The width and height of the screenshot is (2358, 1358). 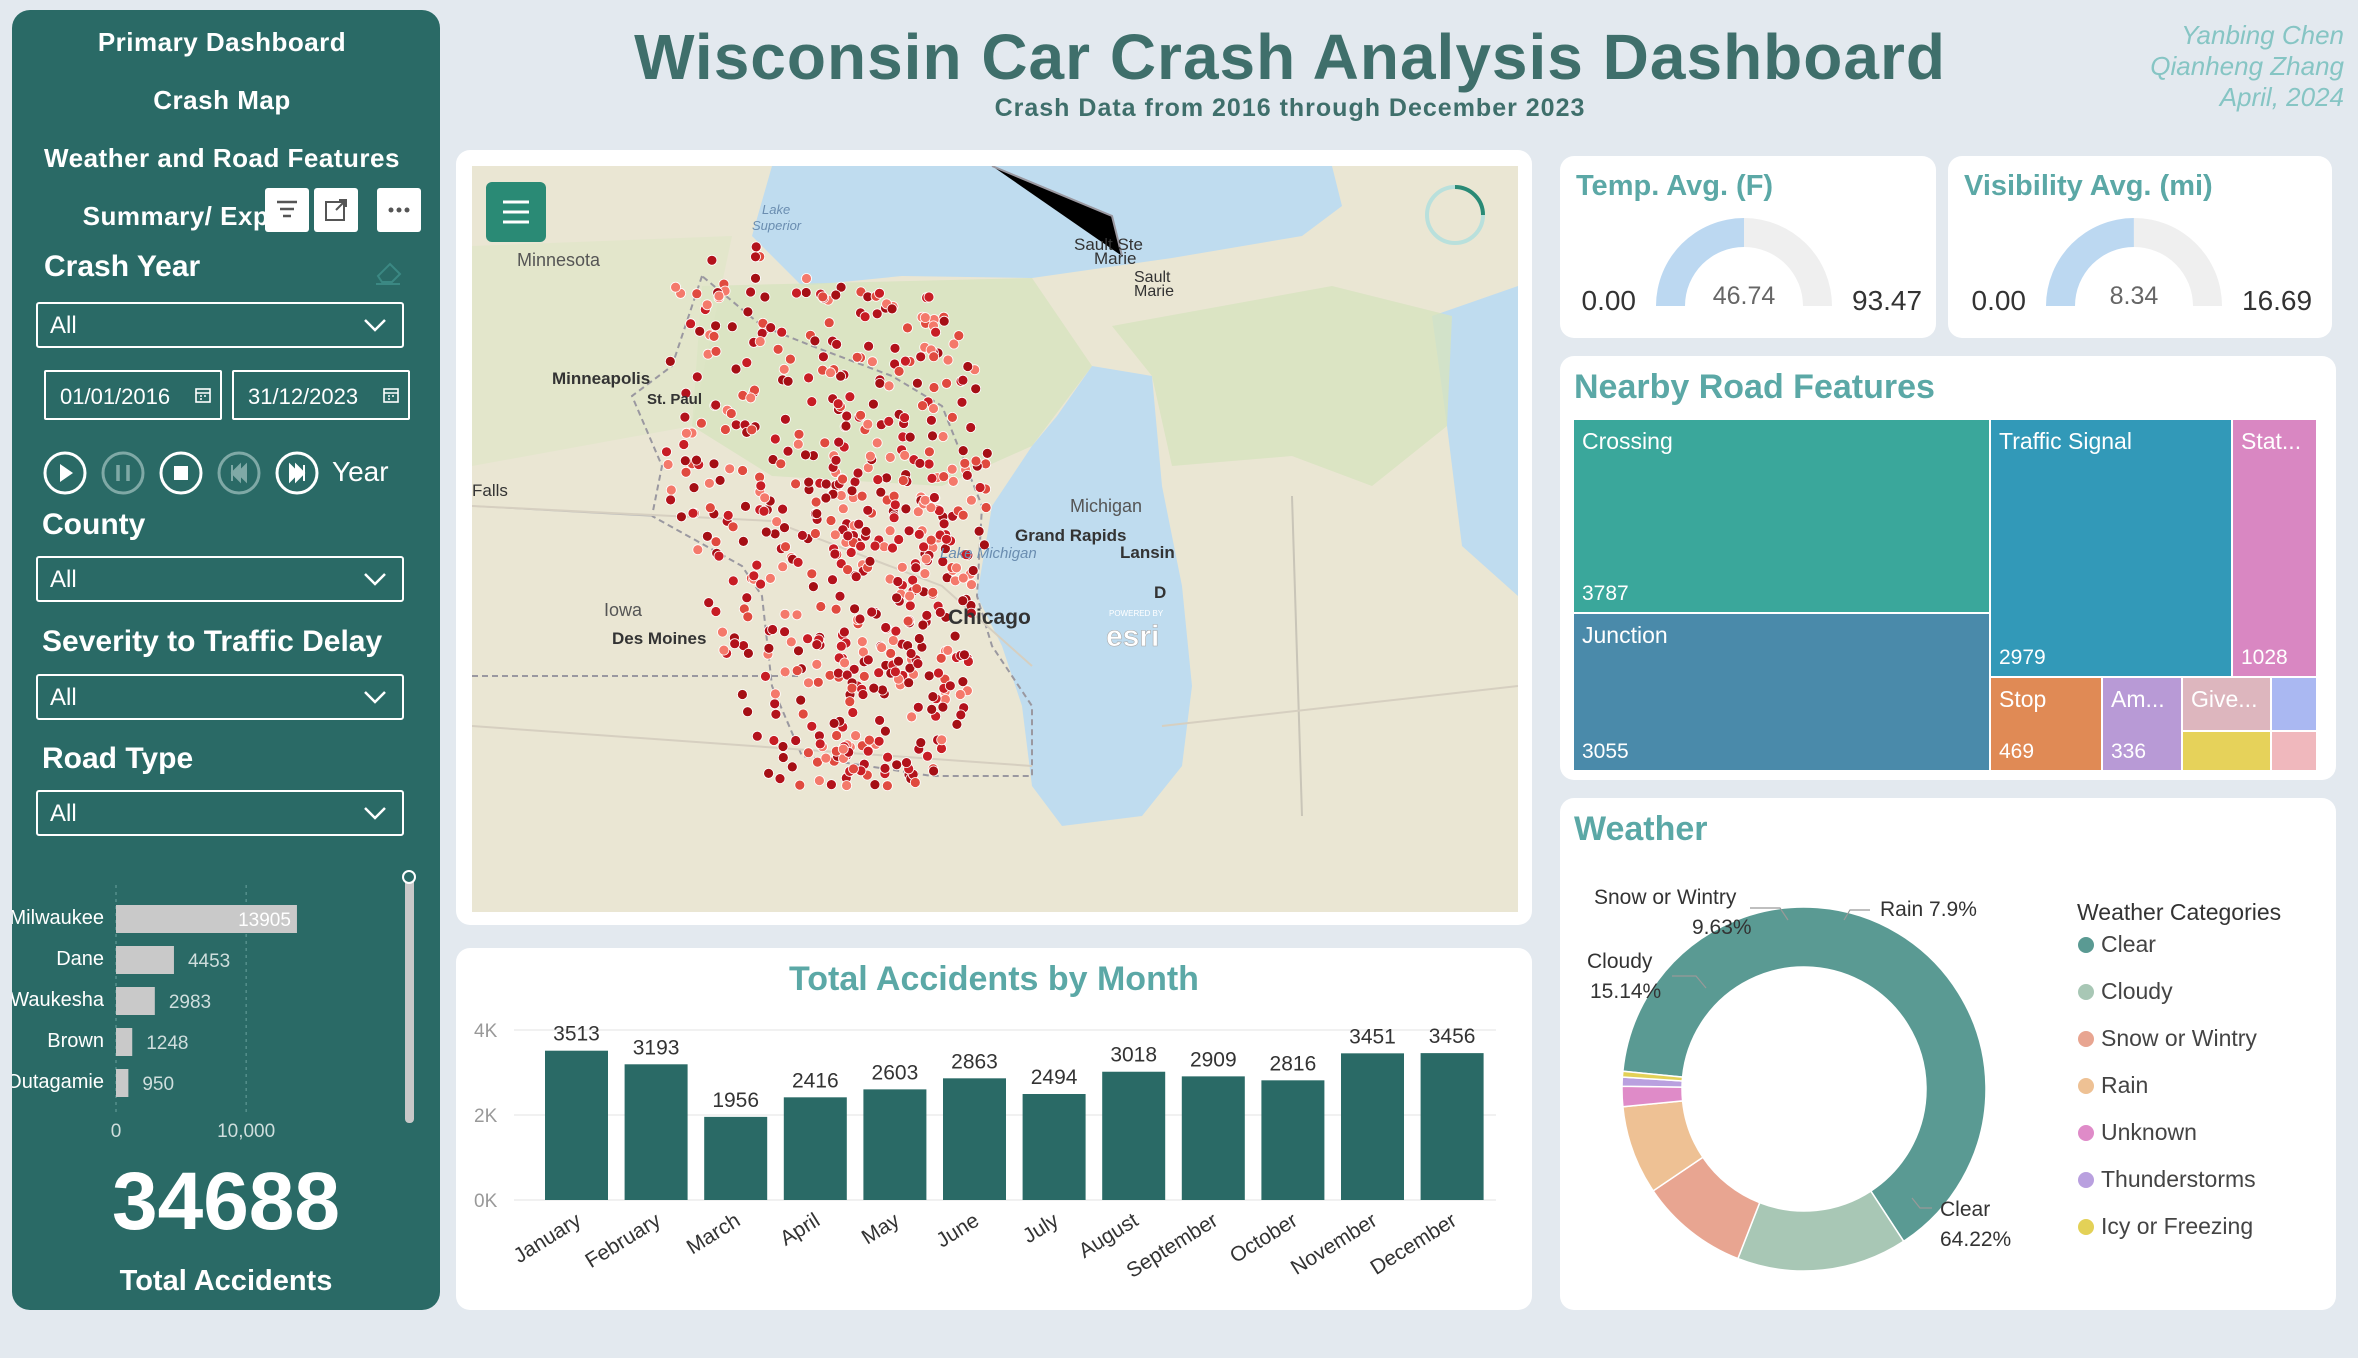 I want to click on legend-item: Snow or Wintry, so click(x=2179, y=1038).